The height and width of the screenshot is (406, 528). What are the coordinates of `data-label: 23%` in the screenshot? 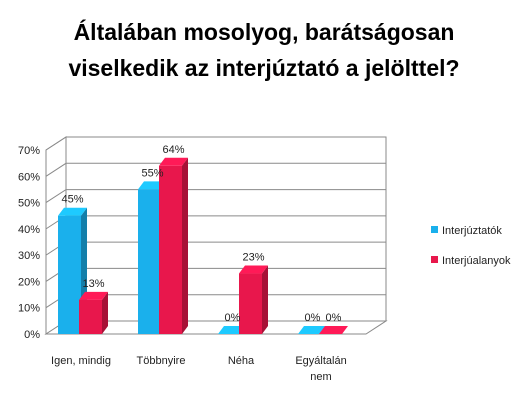 It's located at (253, 258).